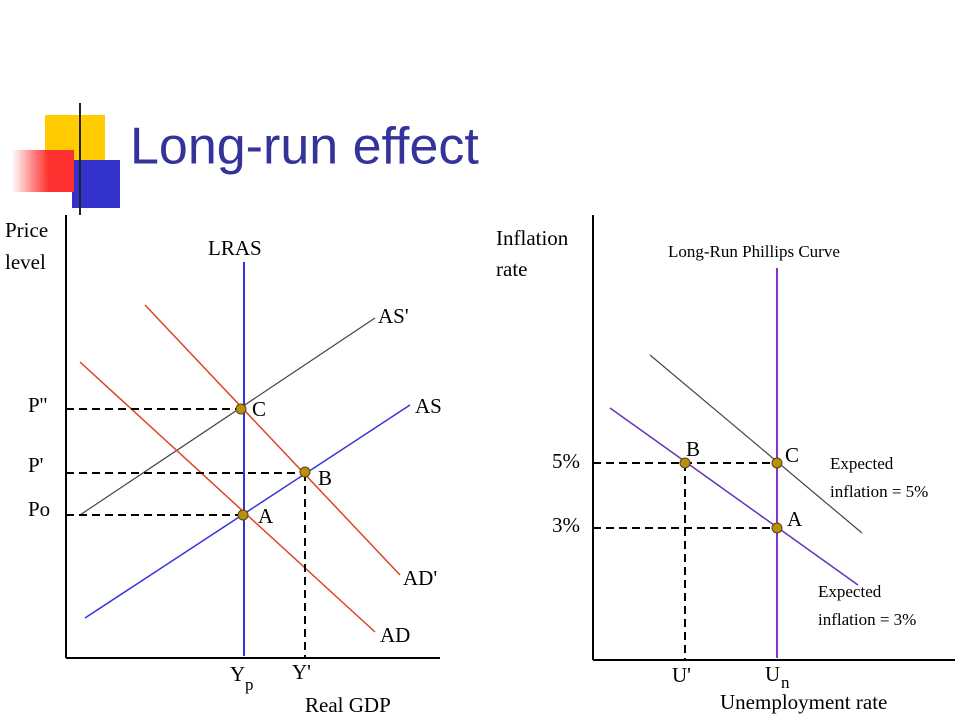 This screenshot has height=720, width=960. Describe the element at coordinates (566, 461) in the screenshot. I see `inflation-label: 5%` at that location.